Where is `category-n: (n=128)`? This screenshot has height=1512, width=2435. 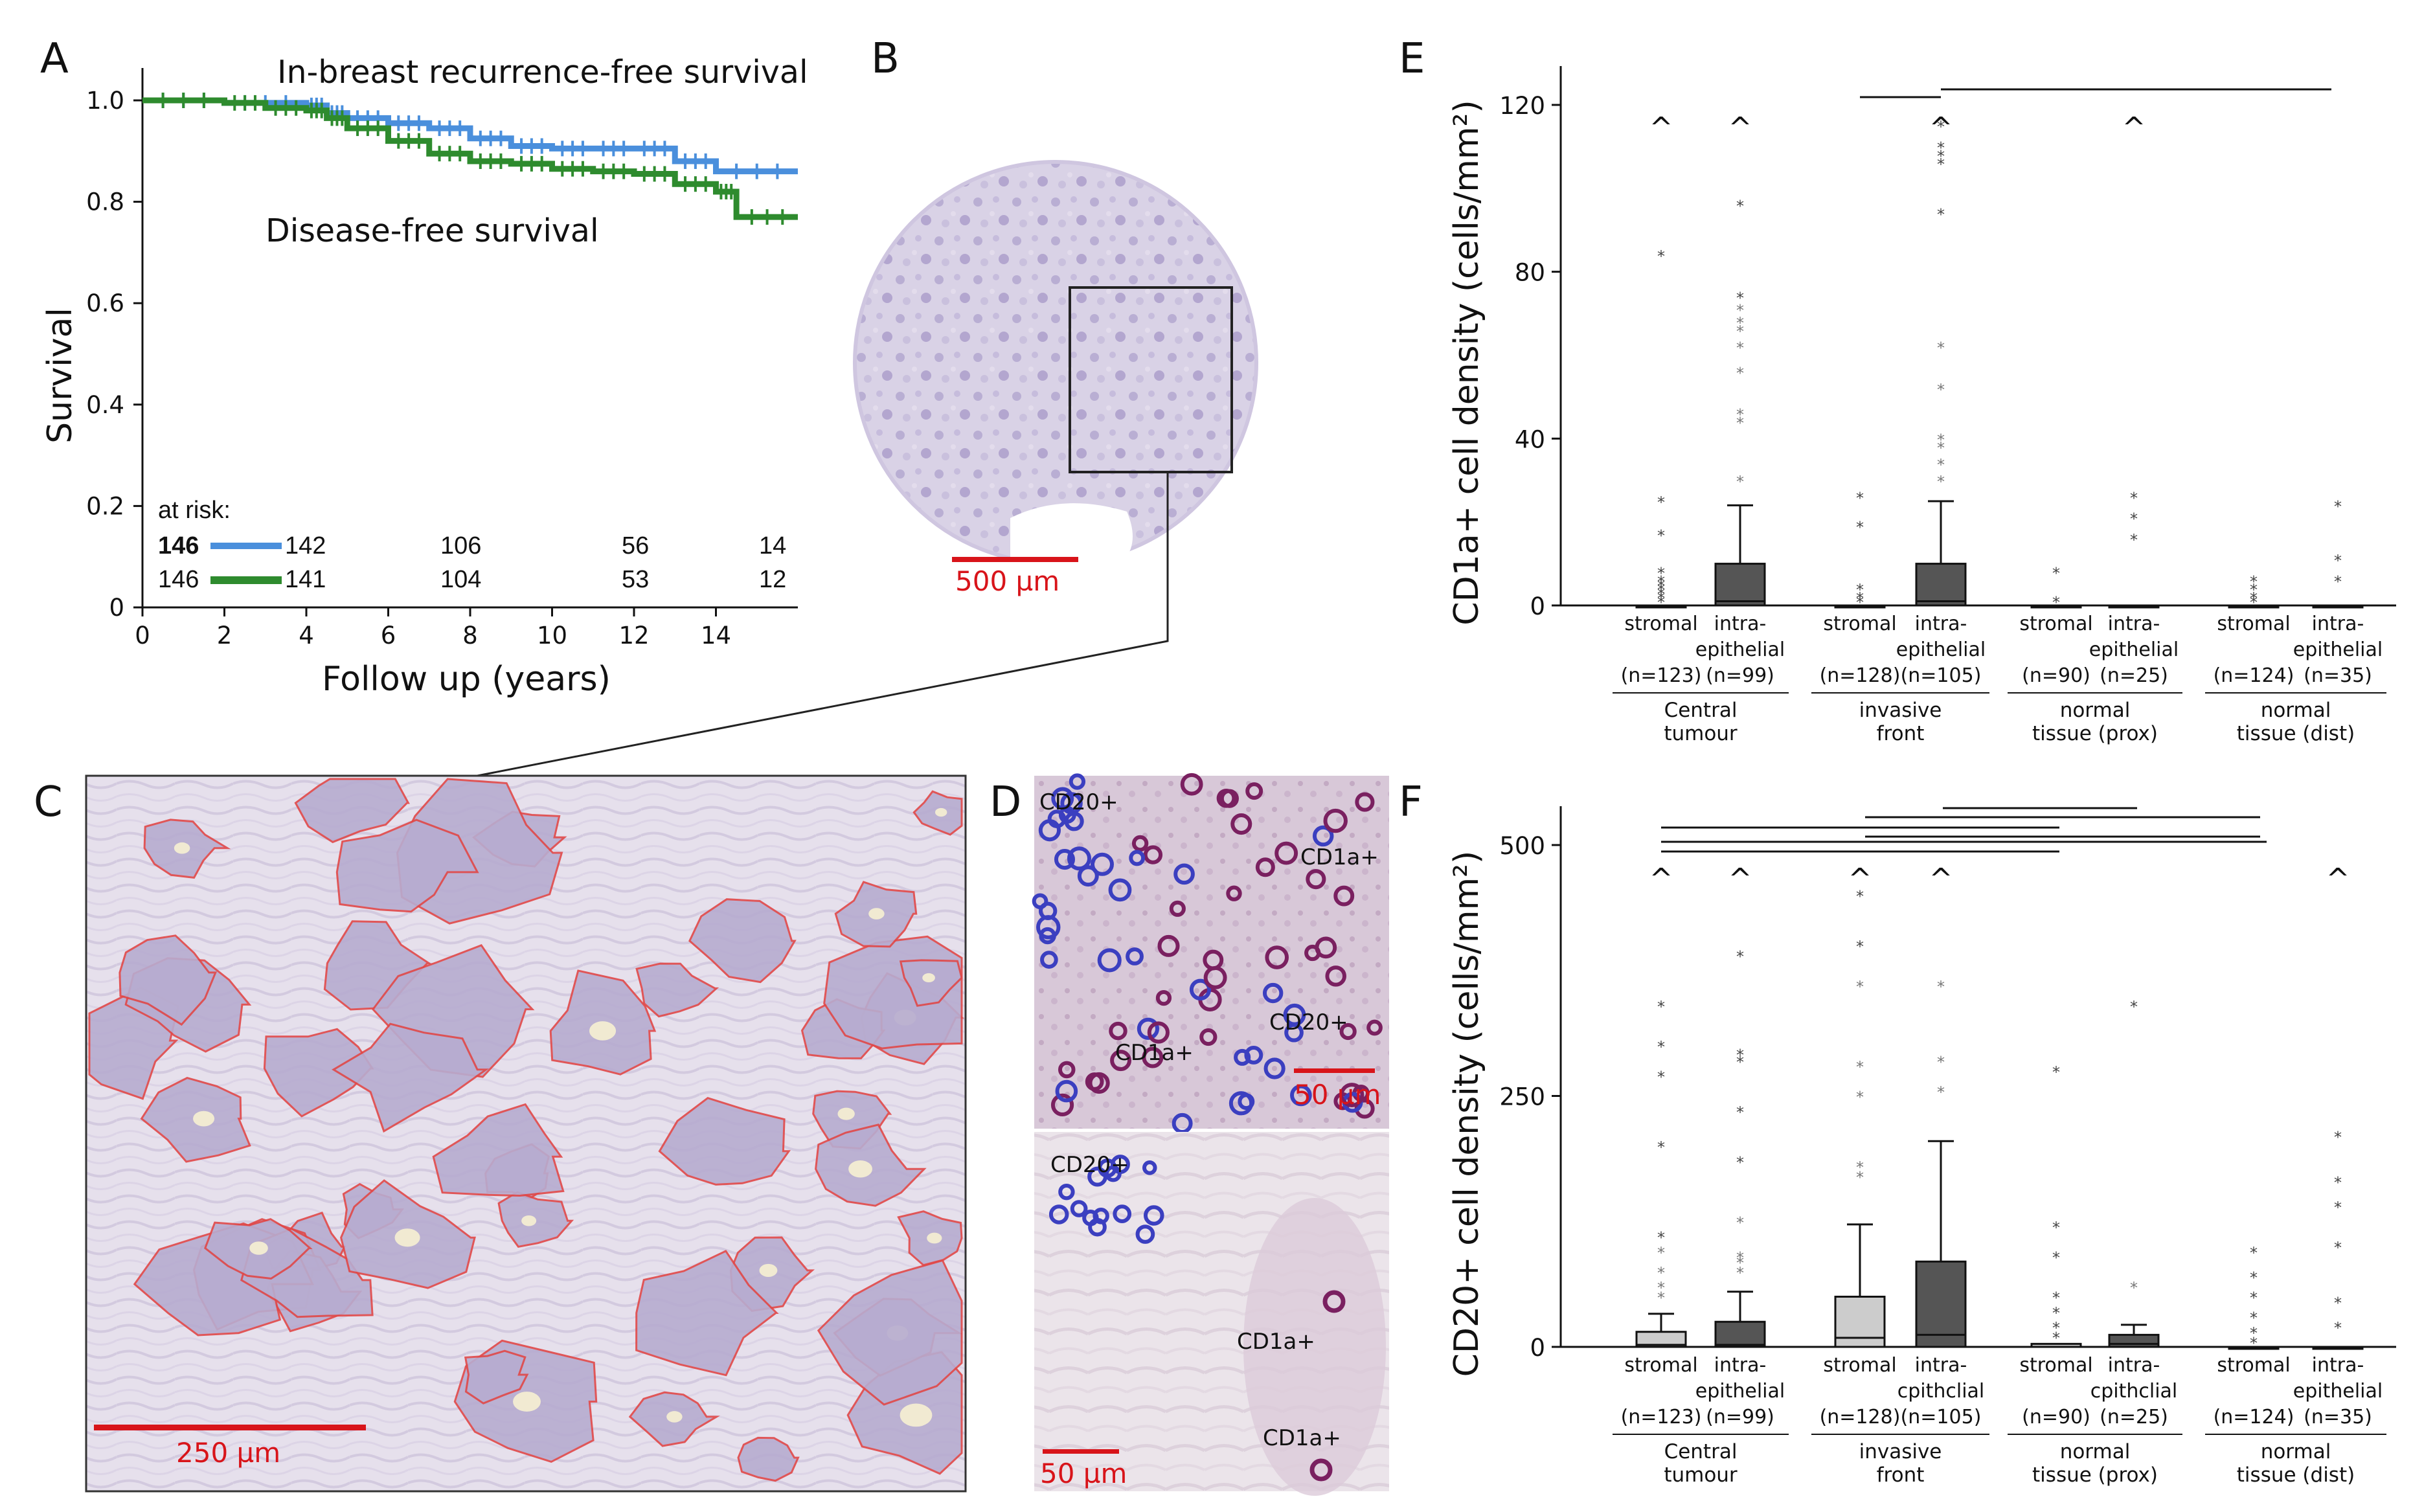
category-n: (n=128) is located at coordinates (1861, 1417).